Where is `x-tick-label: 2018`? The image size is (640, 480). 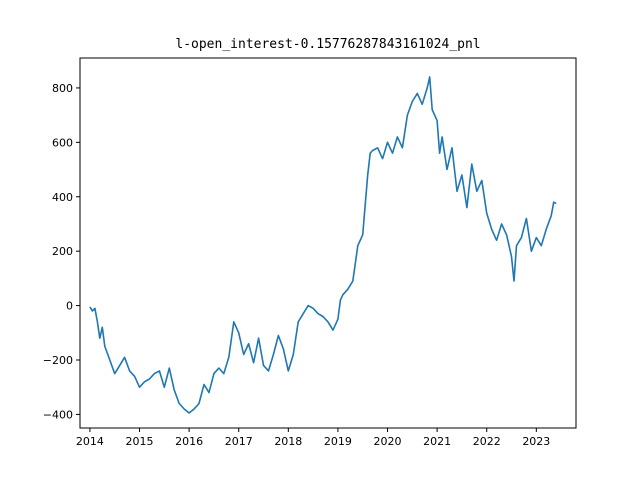 x-tick-label: 2018 is located at coordinates (288, 441).